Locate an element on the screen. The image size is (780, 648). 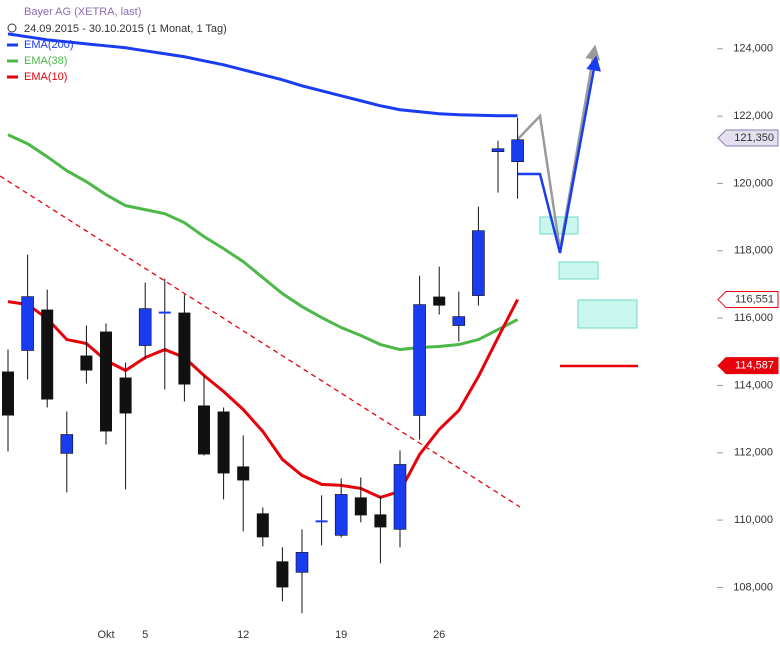
chart-subtitle: 24.09.2015 - 30.10.2015 (1 Monat, 1 Tag) is located at coordinates (125, 29).